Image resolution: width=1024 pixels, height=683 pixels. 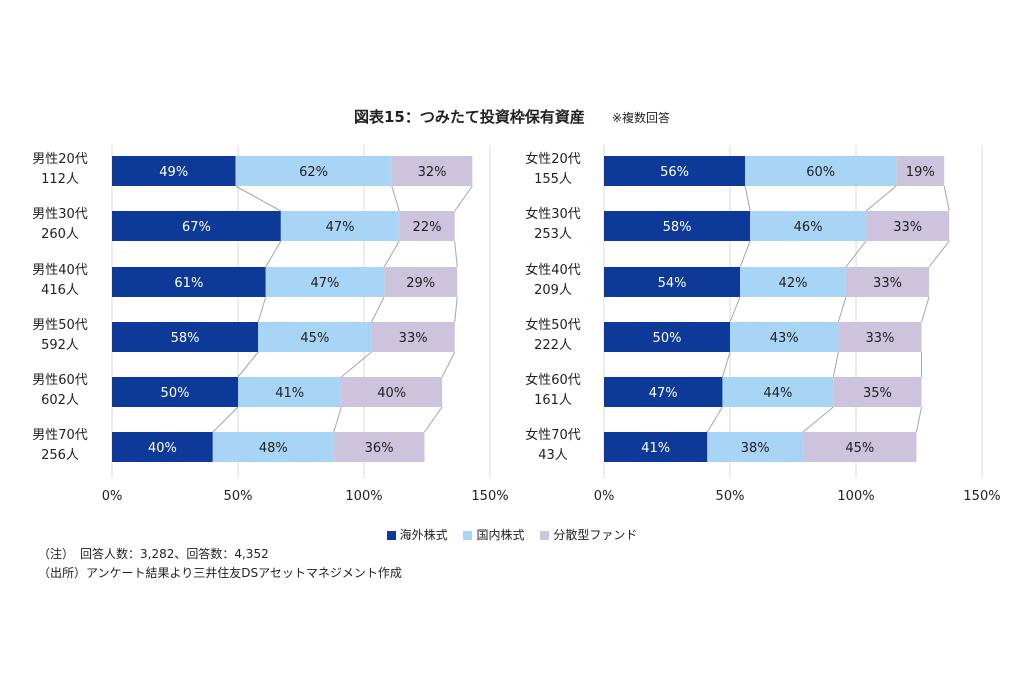 I want to click on tick-label-men-150: 150%, so click(x=489, y=496).